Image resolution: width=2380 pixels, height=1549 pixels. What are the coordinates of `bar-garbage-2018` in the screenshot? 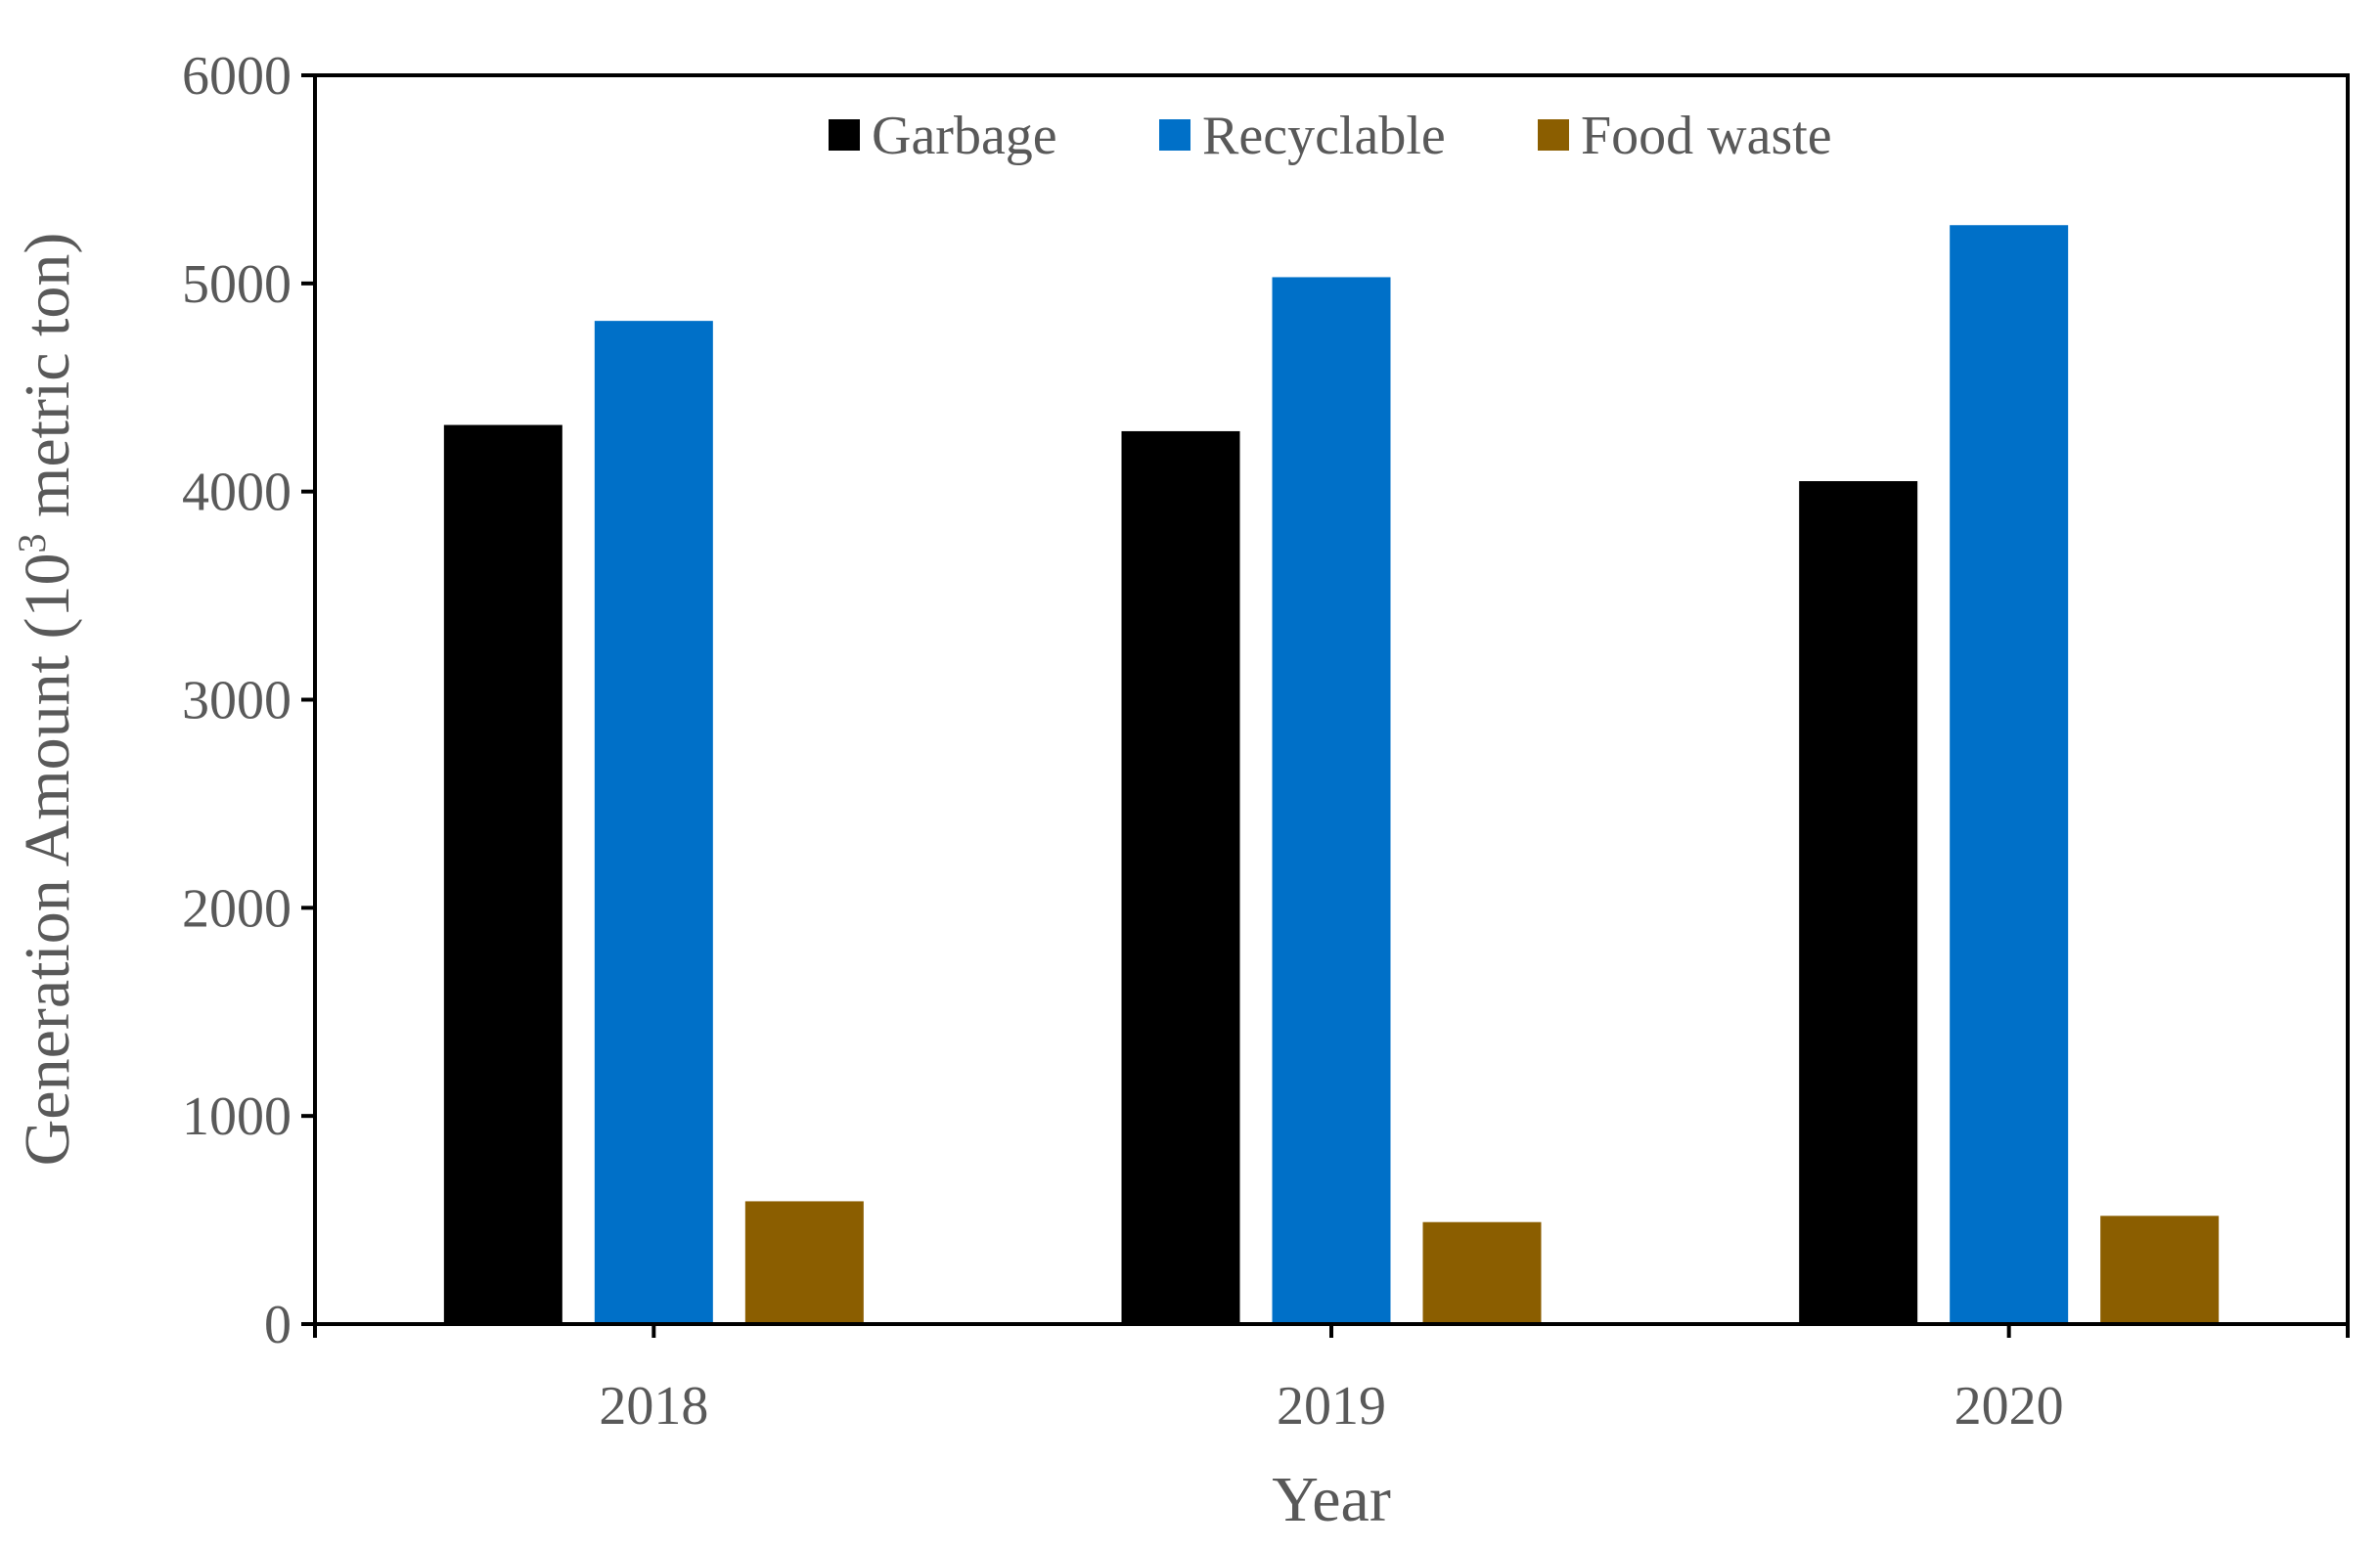 It's located at (502, 874).